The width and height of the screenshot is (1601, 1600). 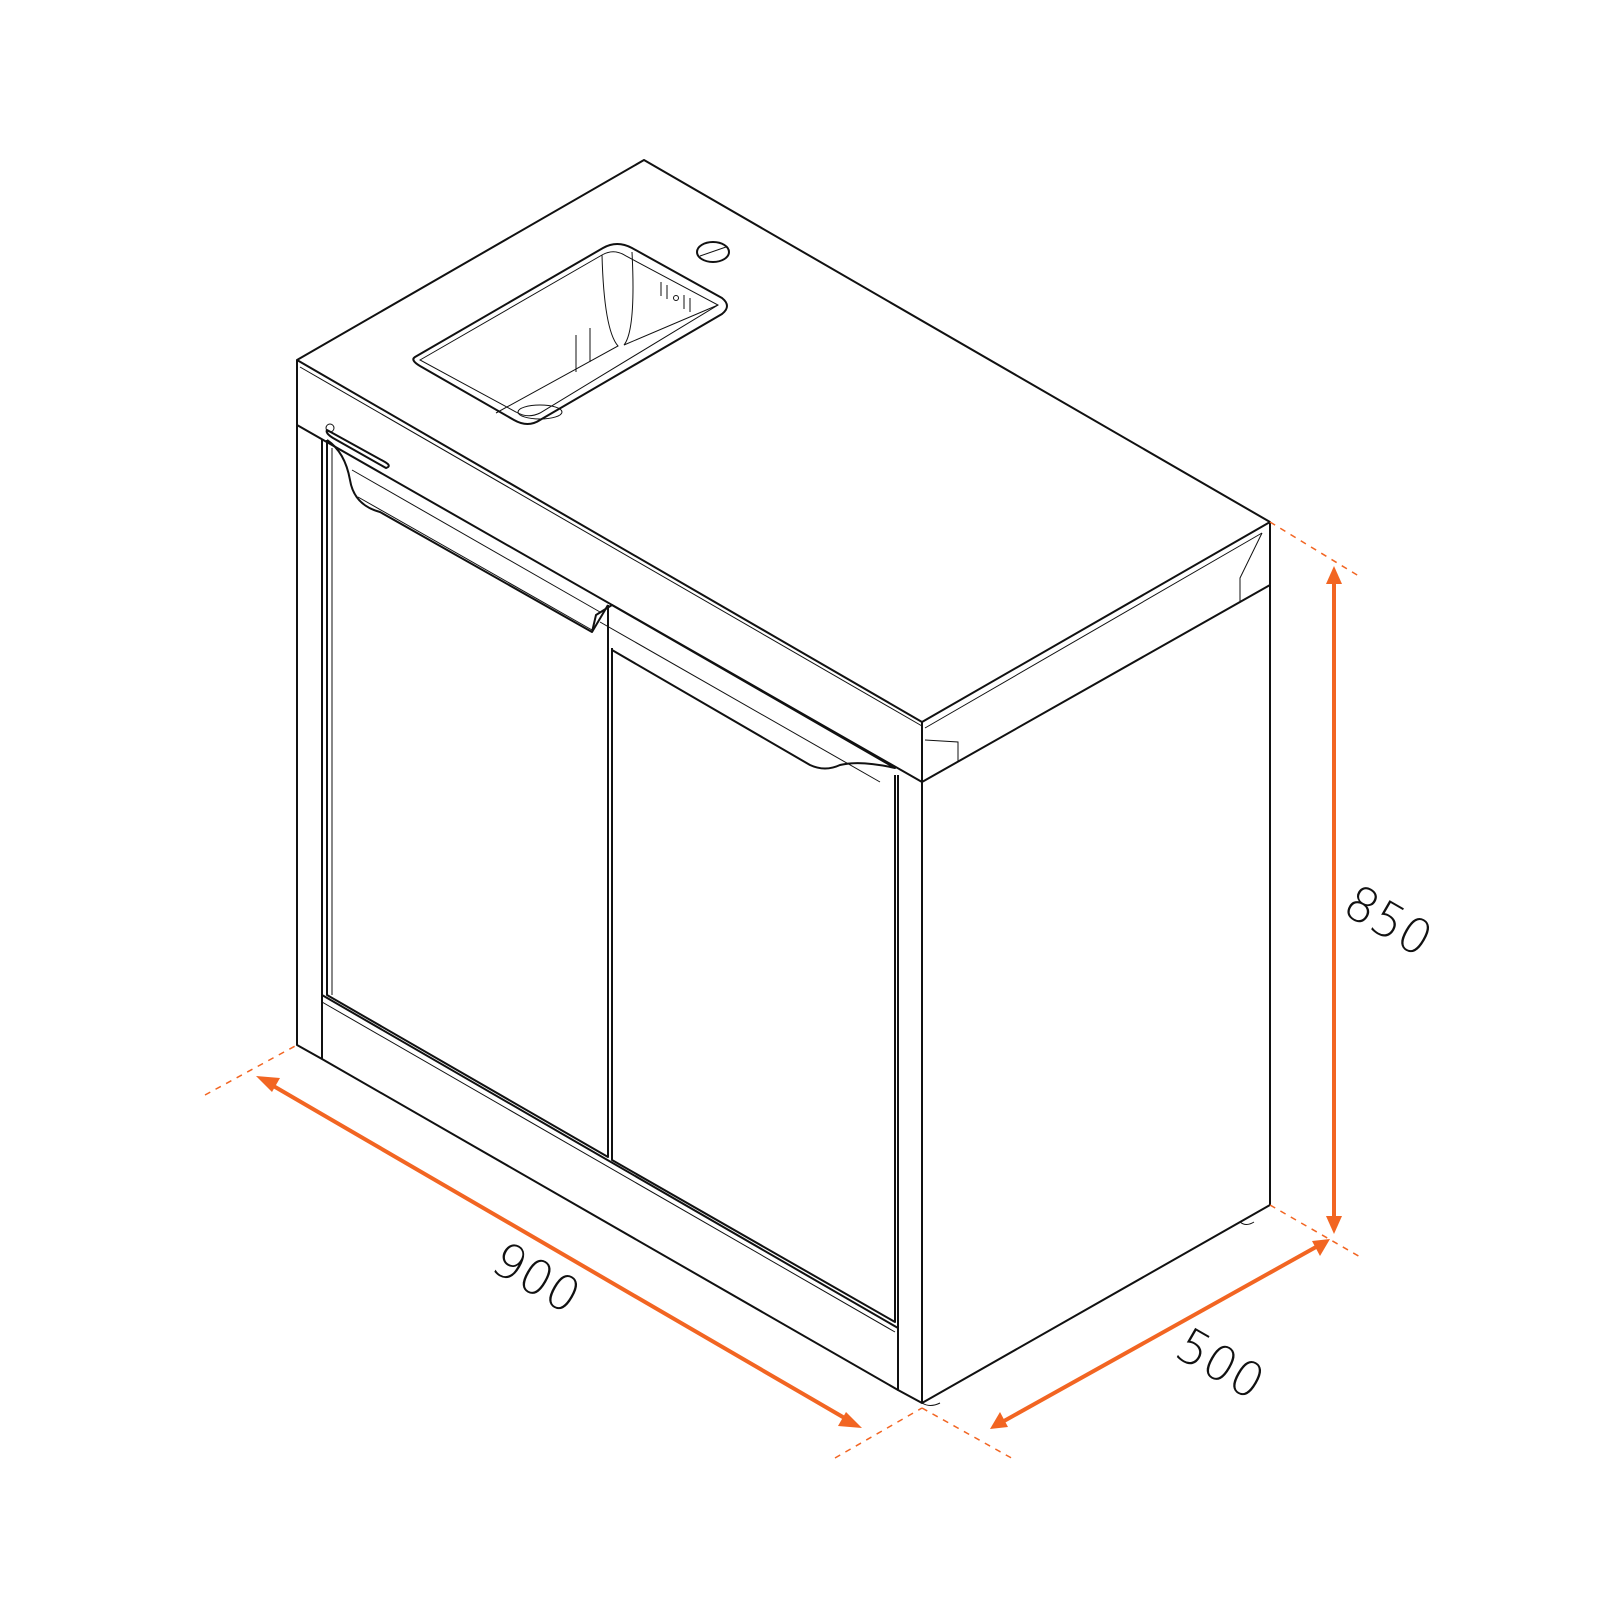 I want to click on depth-dimension-arrow, so click(x=1160, y=1334).